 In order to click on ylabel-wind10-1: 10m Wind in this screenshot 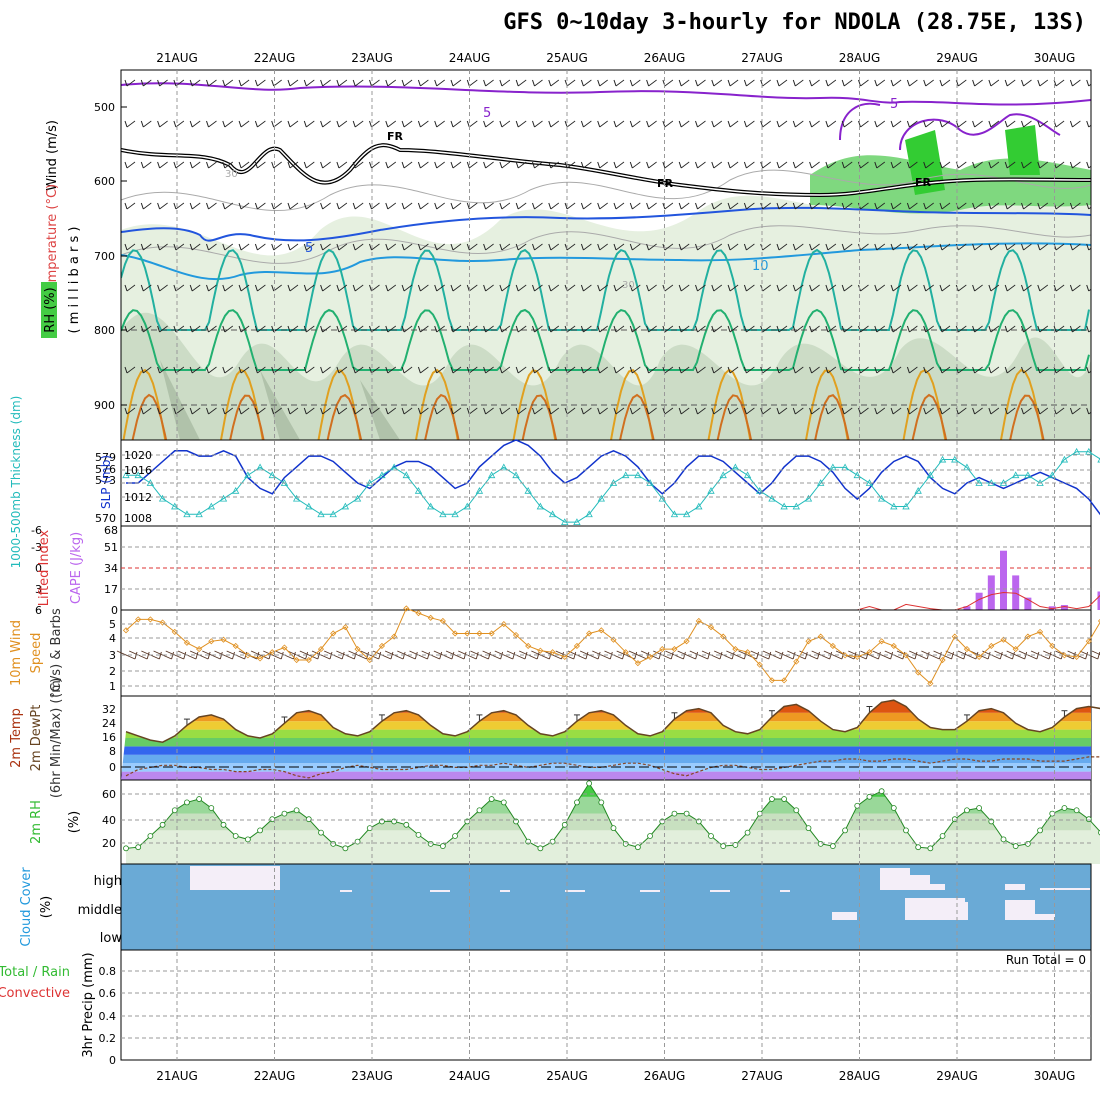, I will do `click(16, 653)`.